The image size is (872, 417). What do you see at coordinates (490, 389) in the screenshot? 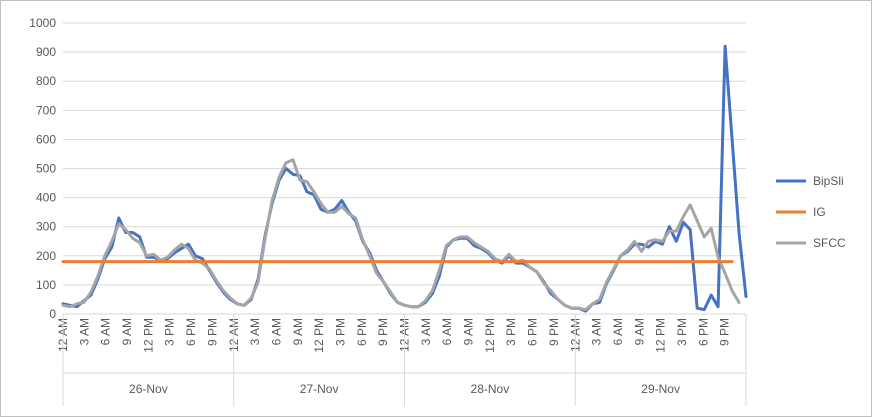
I see `x-day-label: 28-Nov` at bounding box center [490, 389].